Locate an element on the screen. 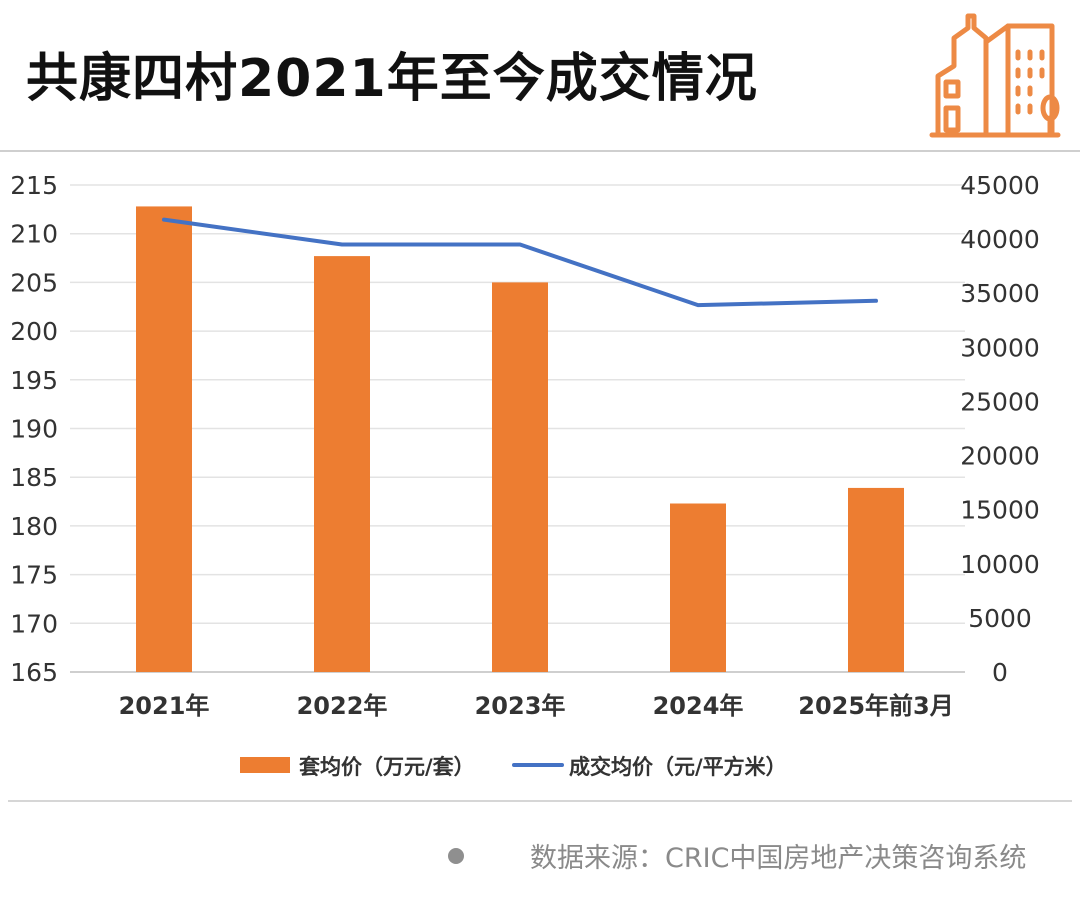  right-tick-label: 5000 is located at coordinates (1000, 618).